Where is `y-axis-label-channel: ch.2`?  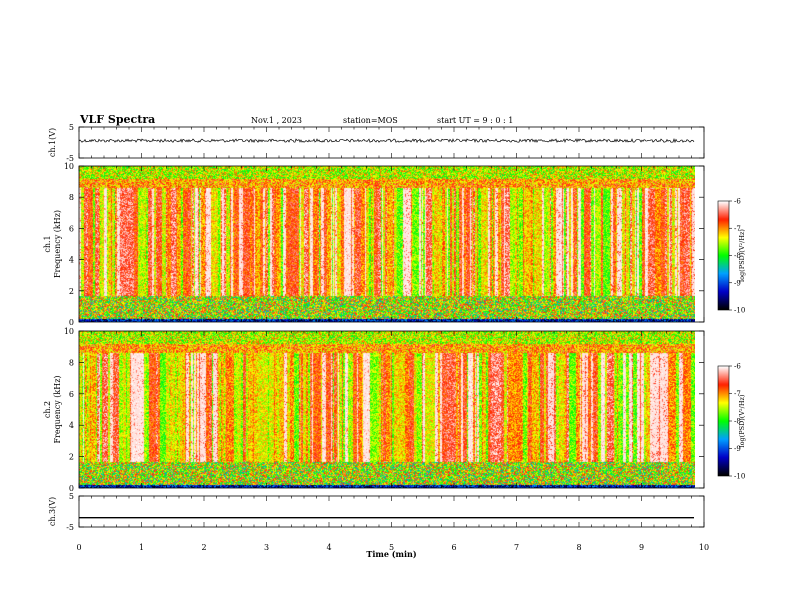
y-axis-label-channel: ch.2 is located at coordinates (47, 409).